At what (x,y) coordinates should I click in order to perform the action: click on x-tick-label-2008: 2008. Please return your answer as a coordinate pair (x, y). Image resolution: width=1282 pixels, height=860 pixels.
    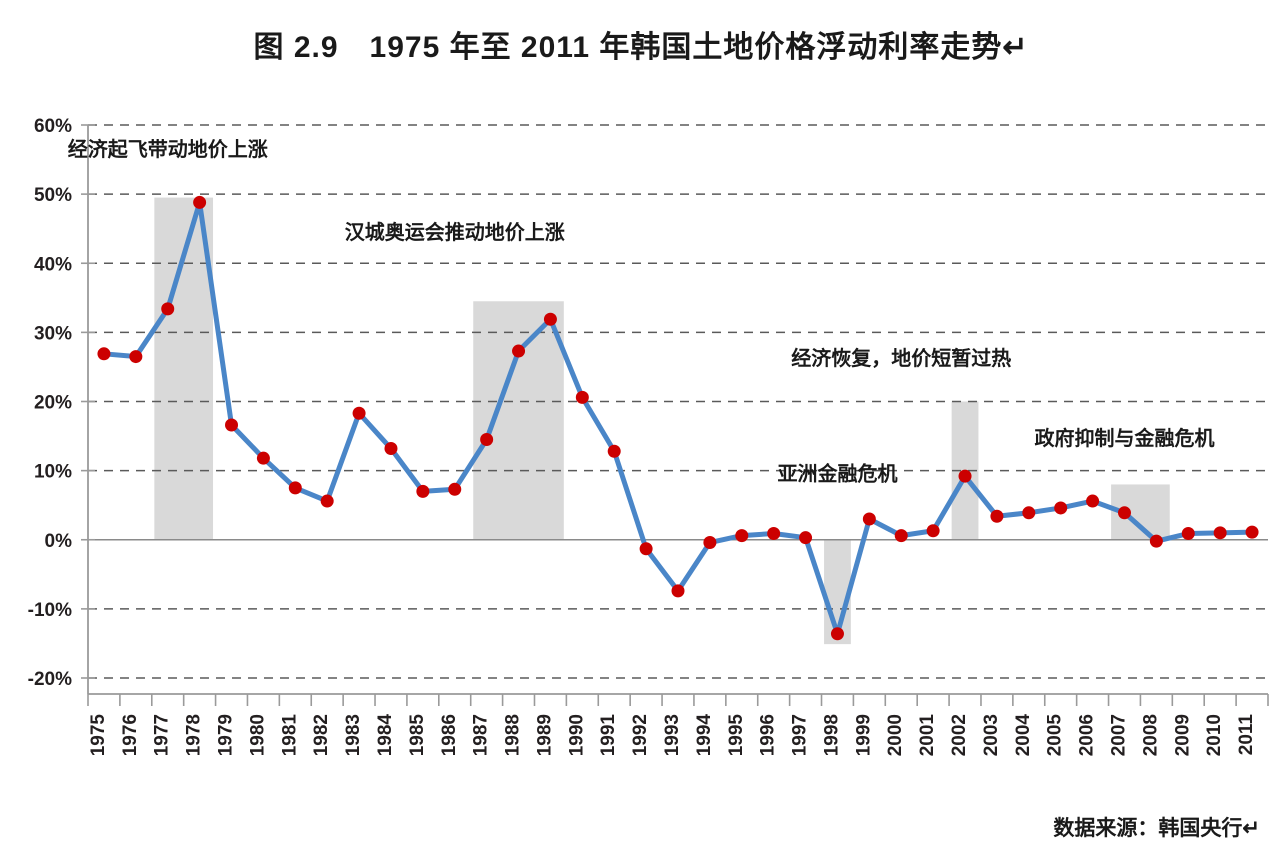
    Looking at the image, I should click on (1150, 735).